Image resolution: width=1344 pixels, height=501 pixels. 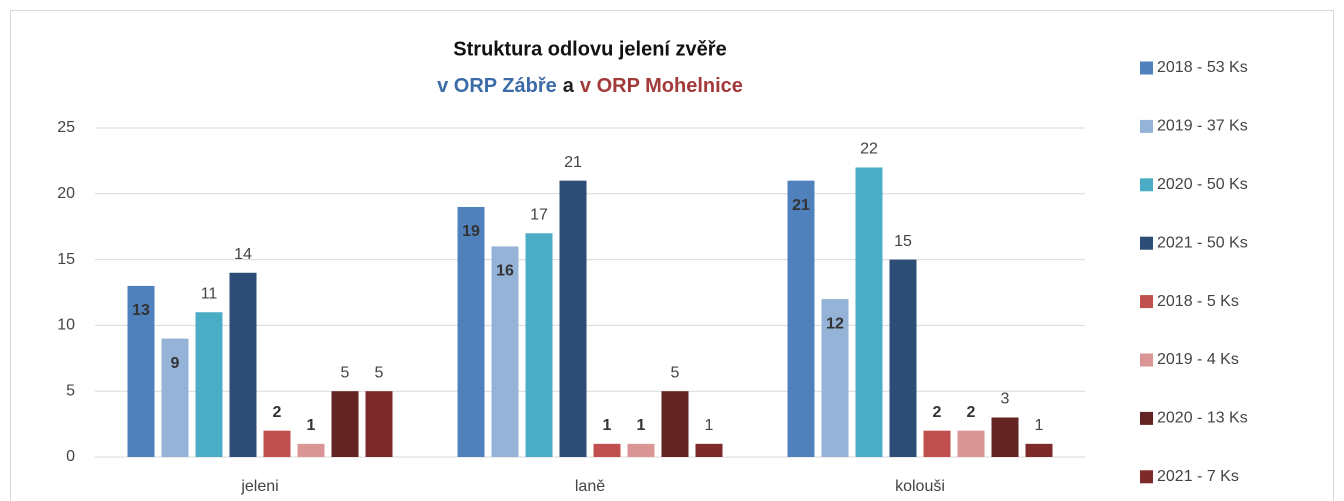 I want to click on data-label: 22, so click(x=869, y=149).